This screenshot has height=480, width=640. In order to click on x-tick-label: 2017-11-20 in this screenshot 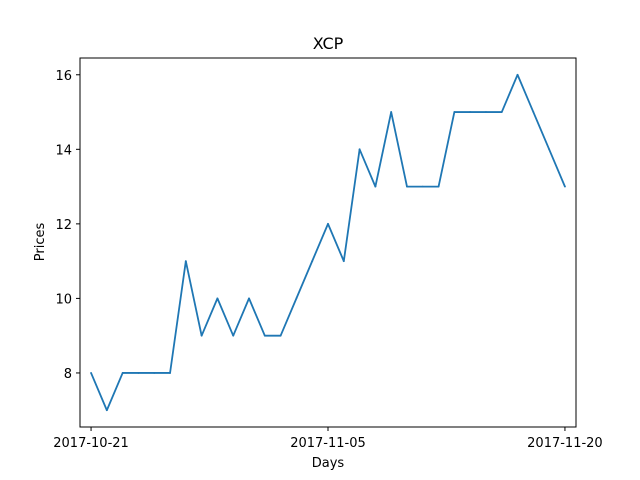, I will do `click(565, 443)`.